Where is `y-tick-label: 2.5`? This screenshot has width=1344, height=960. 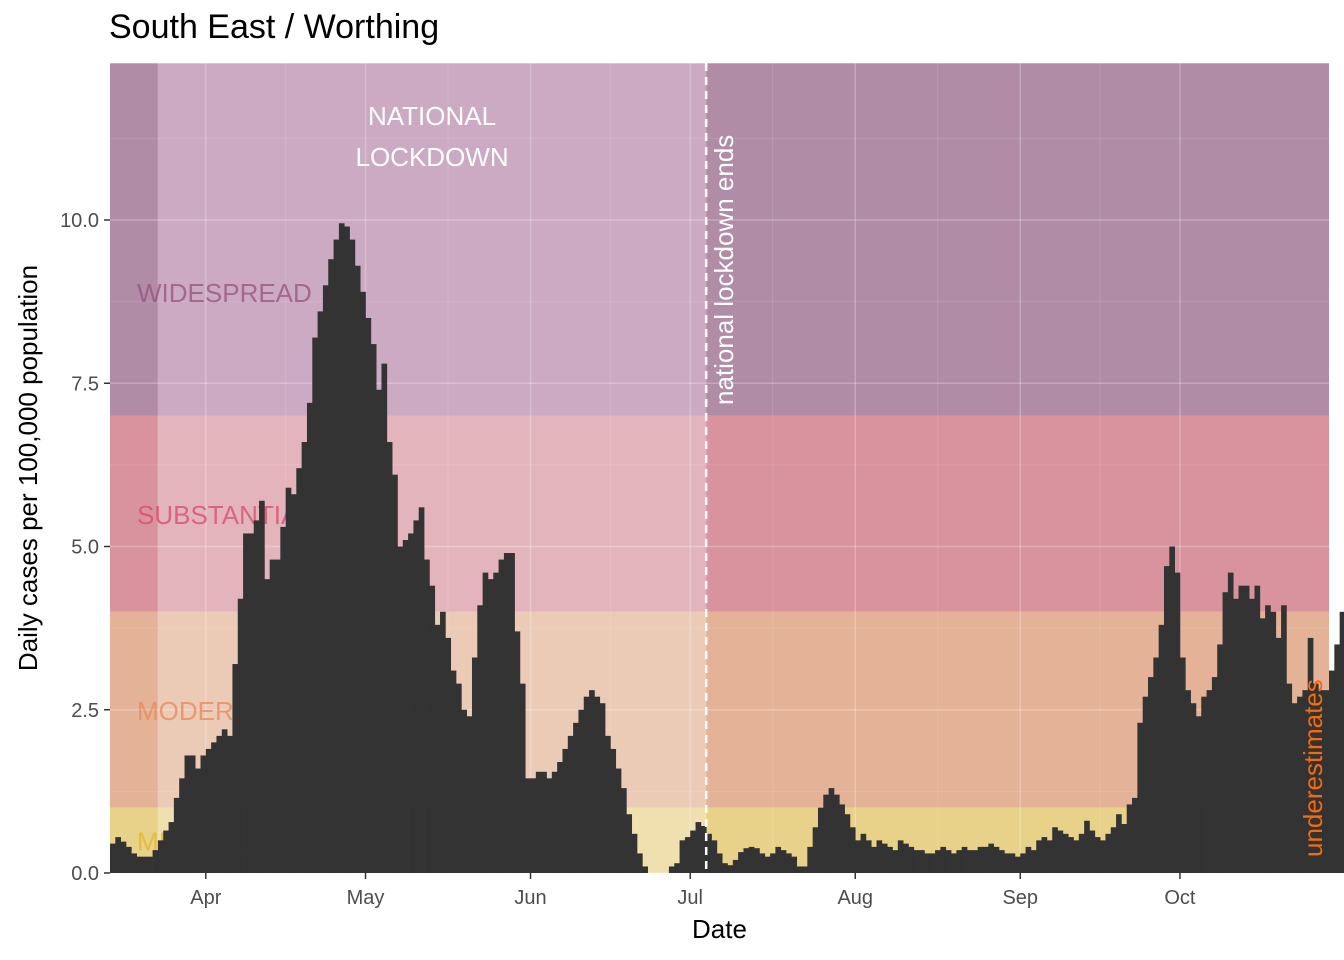
y-tick-label: 2.5 is located at coordinates (85, 711).